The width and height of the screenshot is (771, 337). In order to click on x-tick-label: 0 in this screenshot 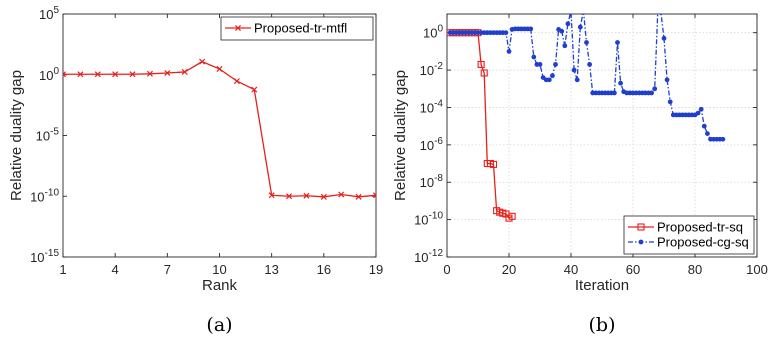, I will do `click(446, 269)`.